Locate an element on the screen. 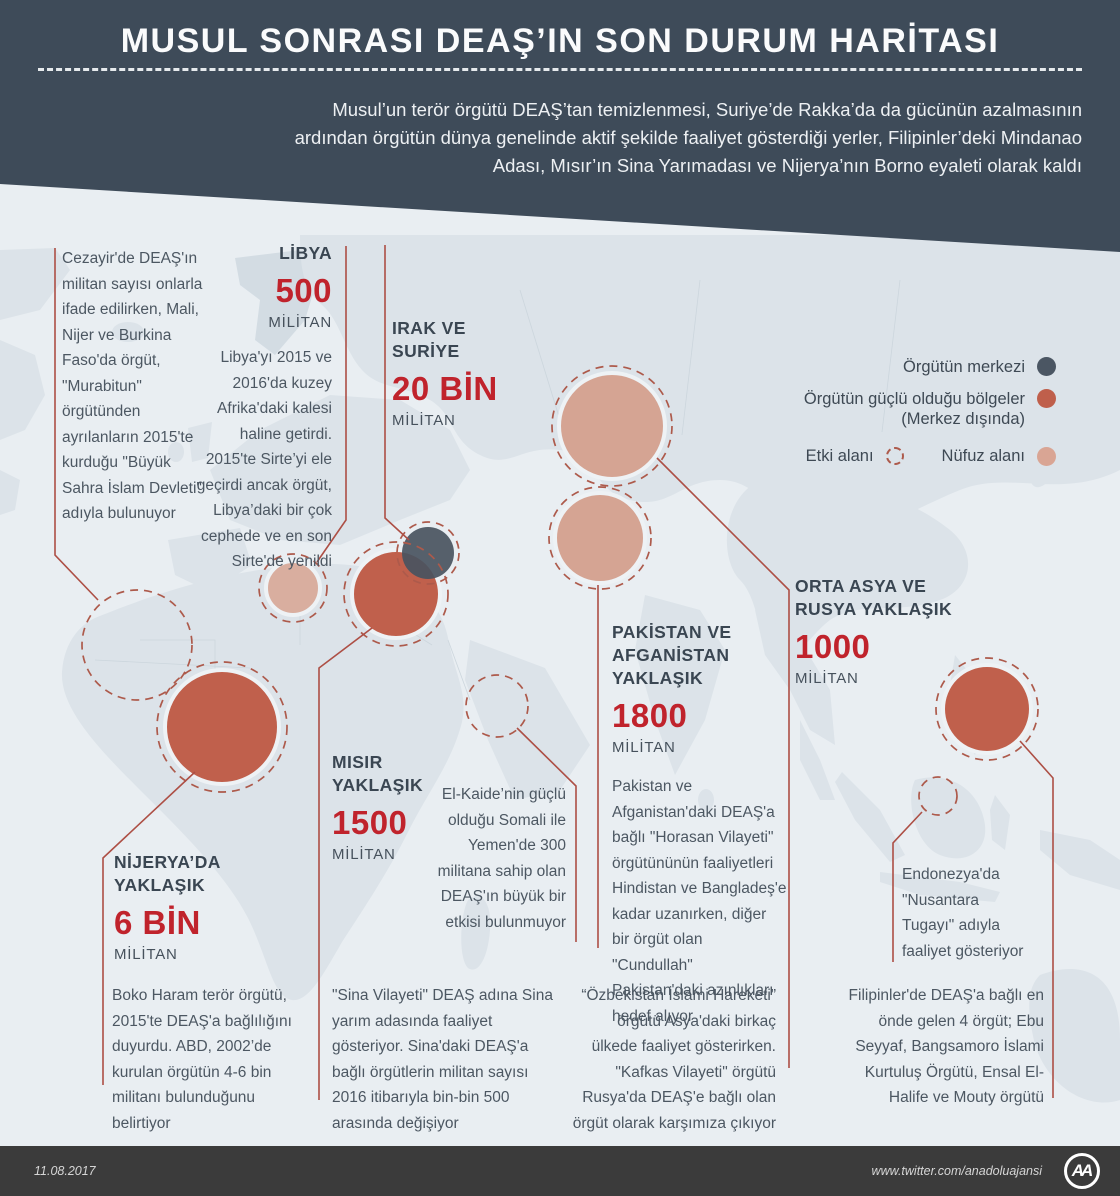  land-indochina is located at coordinates (795, 677).